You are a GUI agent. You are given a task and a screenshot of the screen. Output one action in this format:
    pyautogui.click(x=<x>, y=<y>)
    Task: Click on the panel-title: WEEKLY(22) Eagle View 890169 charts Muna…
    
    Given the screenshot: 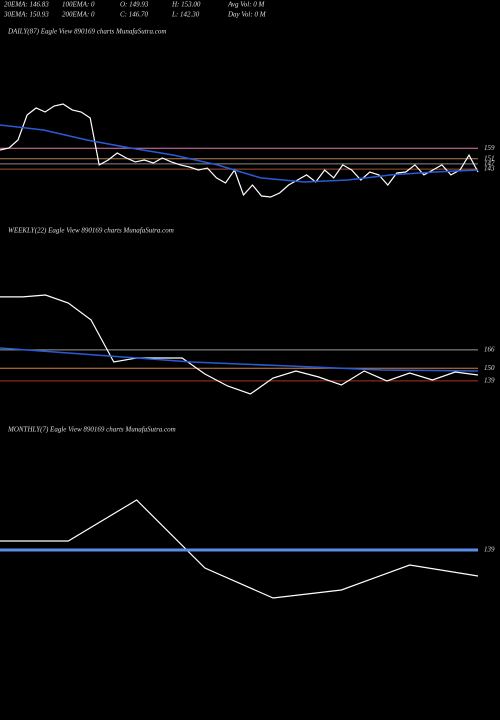 What is the action you would take?
    pyautogui.click(x=91, y=231)
    